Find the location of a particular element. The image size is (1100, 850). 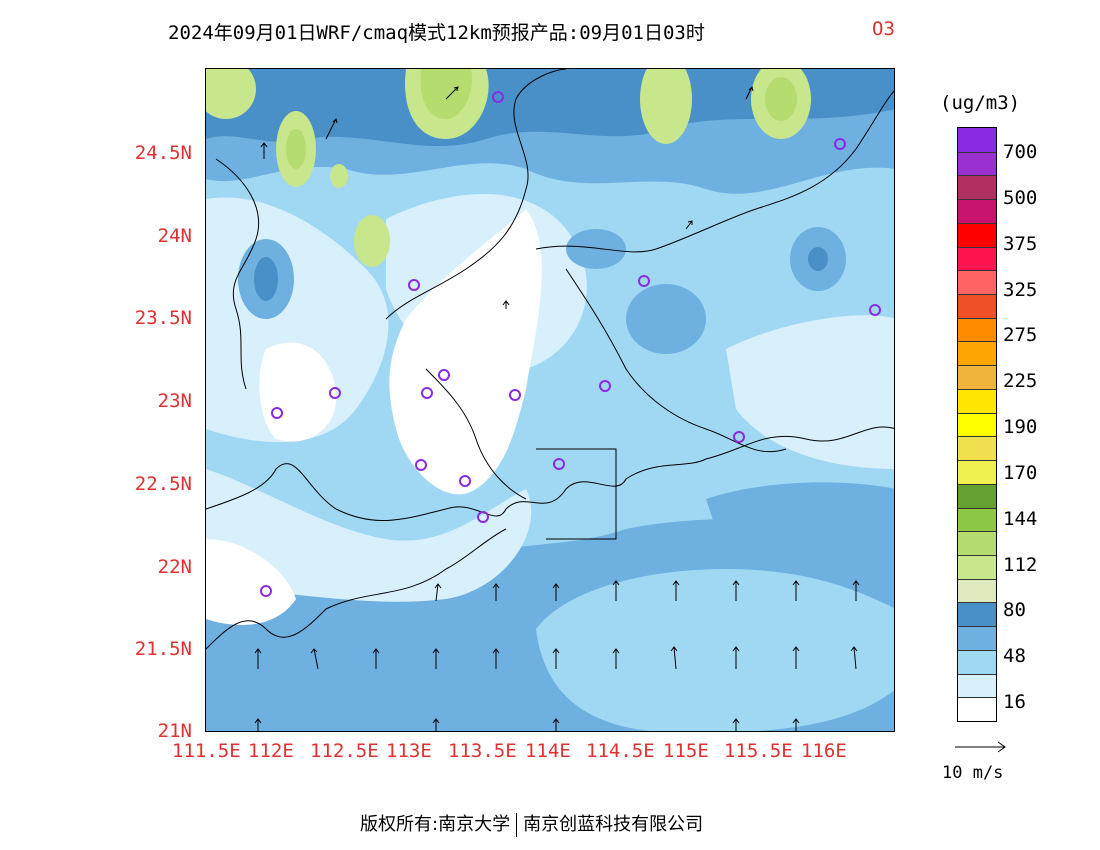

east-coast-band is located at coordinates (800, 515).